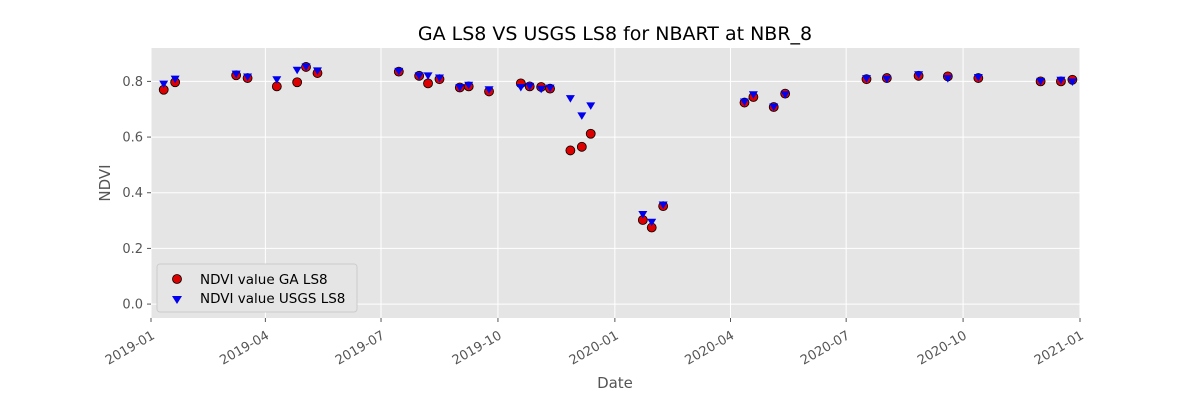 Image resolution: width=1200 pixels, height=400 pixels. I want to click on y-axis-ticks: 0.0 0.2 0.4 0.6 0.8, so click(136, 194).